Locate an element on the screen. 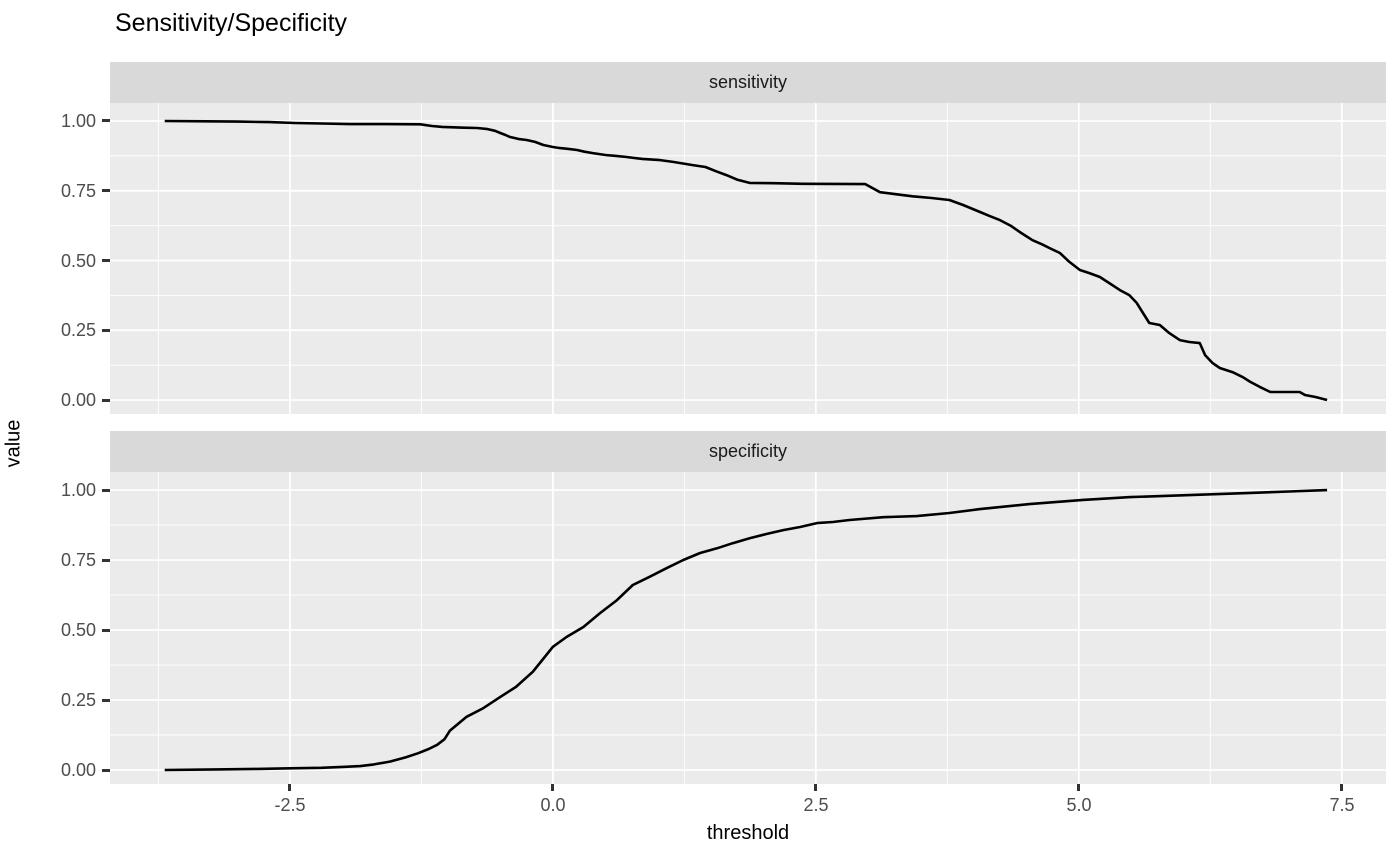  facet-strip-label: specificity is located at coordinates (748, 451).